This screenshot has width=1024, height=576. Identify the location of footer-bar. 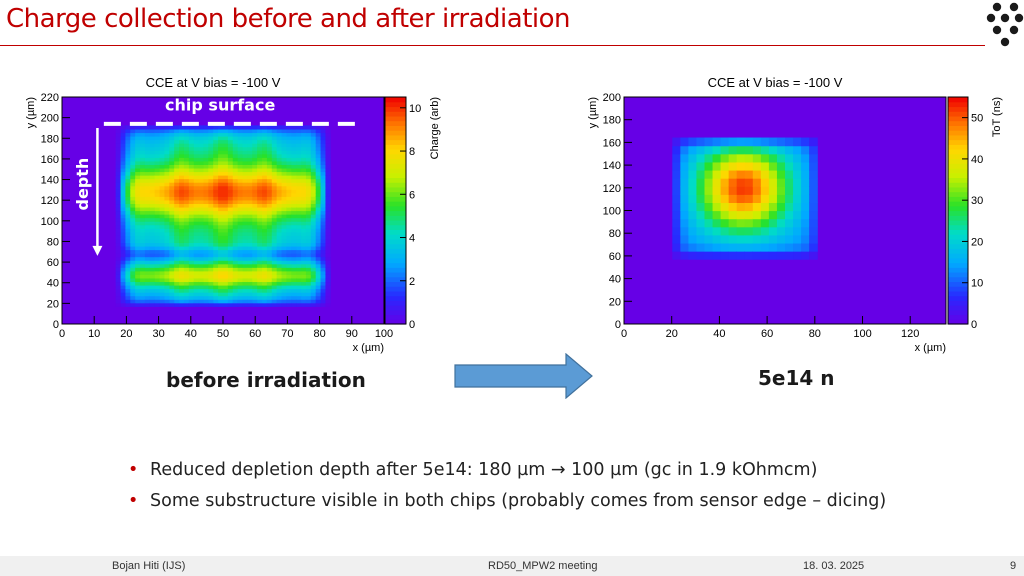
(512, 566).